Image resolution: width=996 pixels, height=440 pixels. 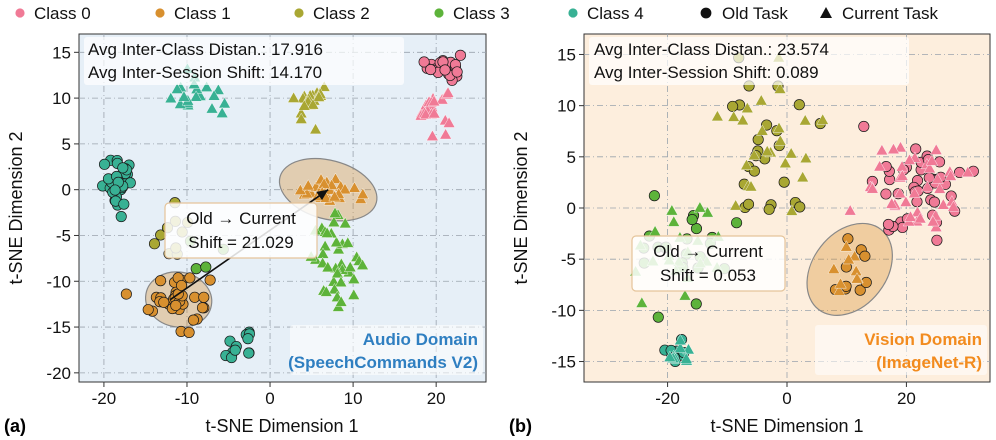 I want to click on y-tick-label: -5, so click(x=63, y=235).